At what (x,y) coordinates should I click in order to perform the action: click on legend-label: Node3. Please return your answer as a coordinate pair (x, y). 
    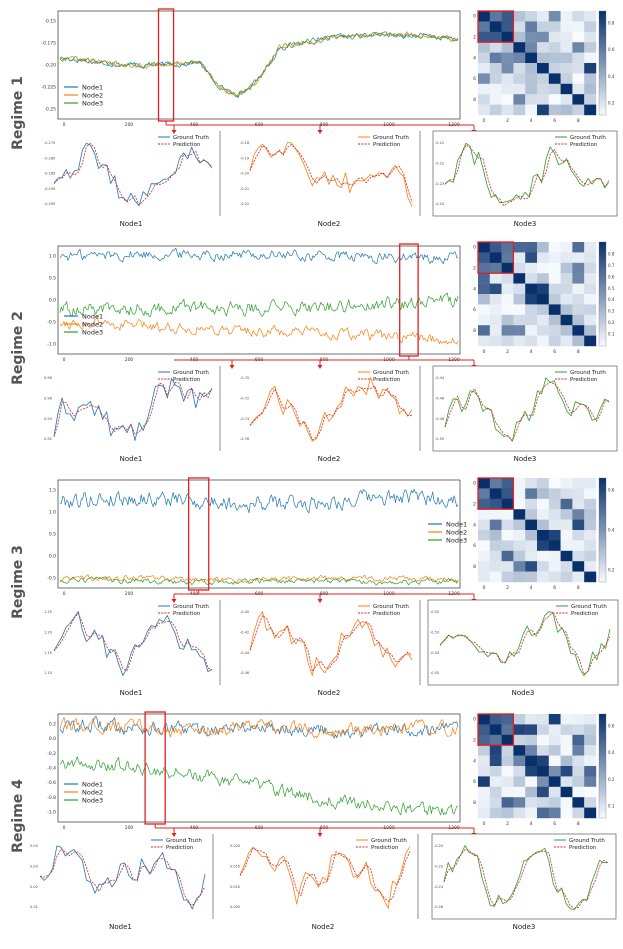
    Looking at the image, I should click on (92, 801).